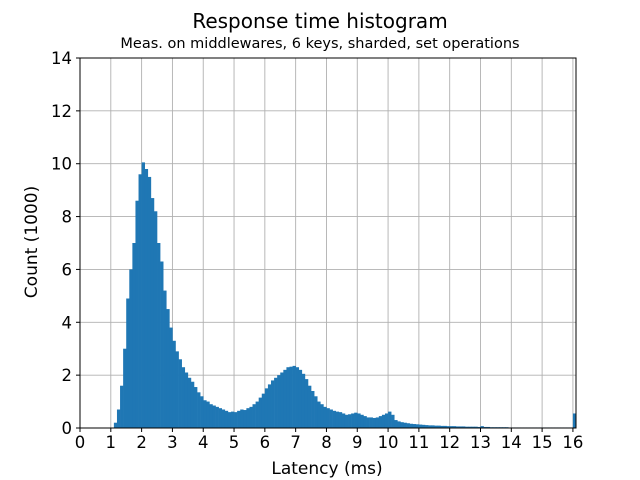  I want to click on x-tick-label: 14, so click(511, 442).